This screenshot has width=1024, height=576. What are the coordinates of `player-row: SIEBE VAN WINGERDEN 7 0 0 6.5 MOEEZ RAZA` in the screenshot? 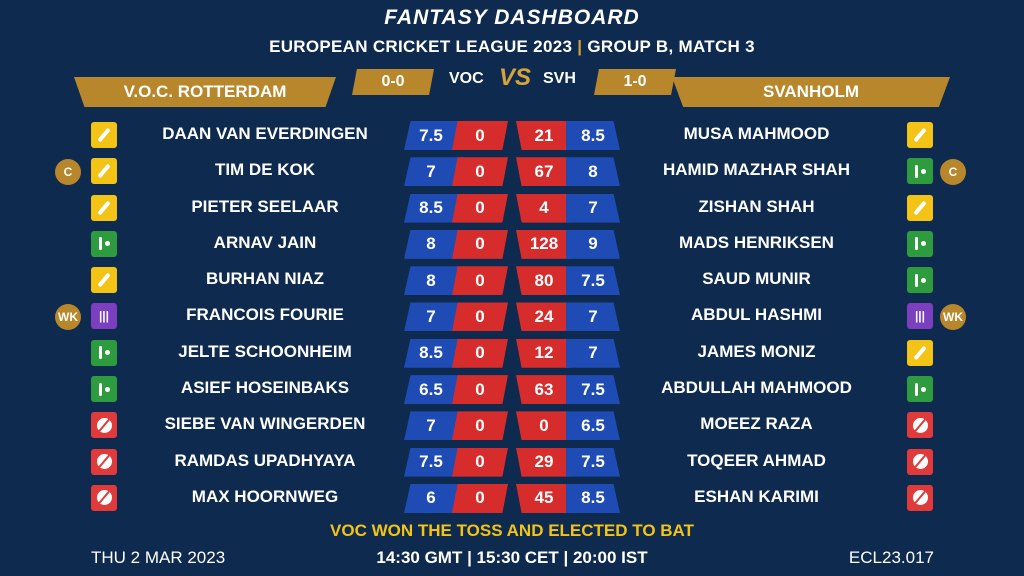 It's located at (512, 425).